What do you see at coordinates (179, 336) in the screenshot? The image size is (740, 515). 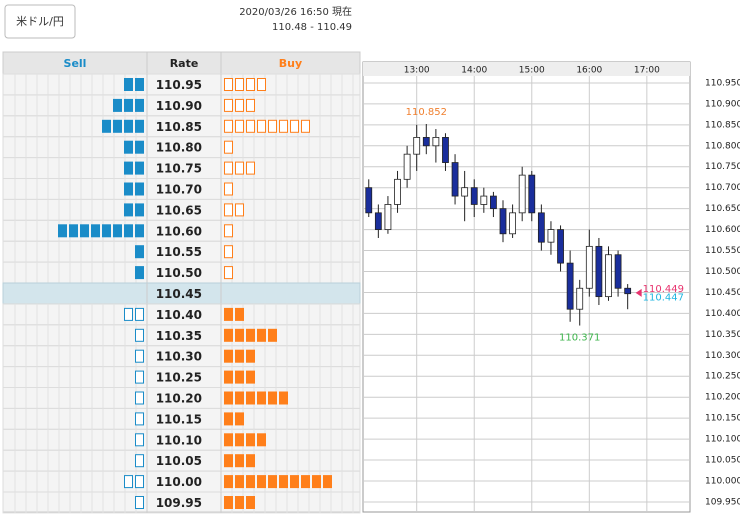 I see `rate: 110.35` at bounding box center [179, 336].